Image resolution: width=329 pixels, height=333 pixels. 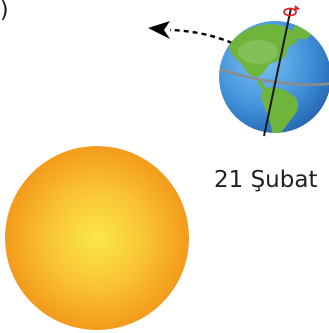 I want to click on earth-globe-icon, so click(x=274, y=77).